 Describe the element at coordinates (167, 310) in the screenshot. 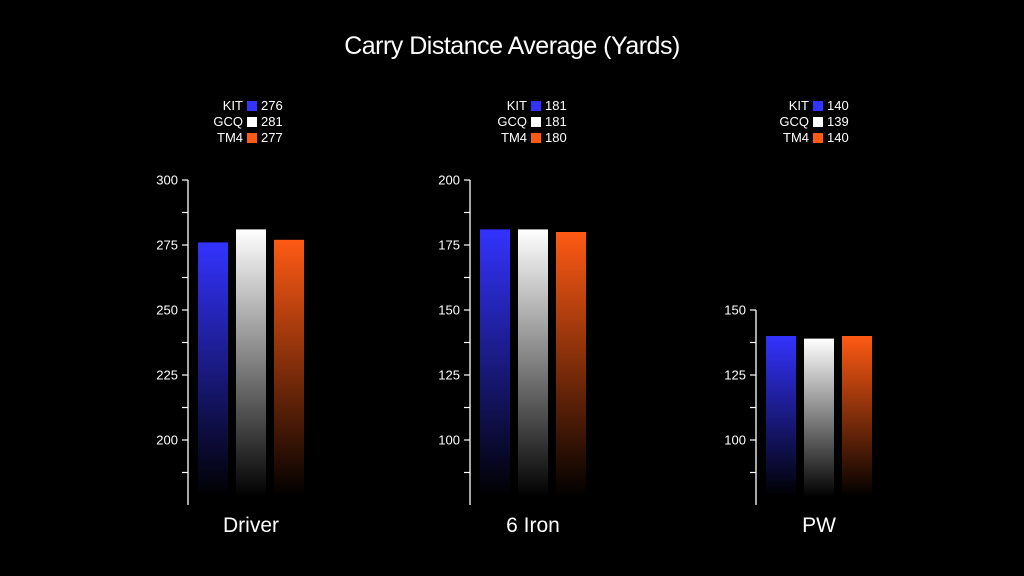

I see `y-tick-label: 250` at that location.